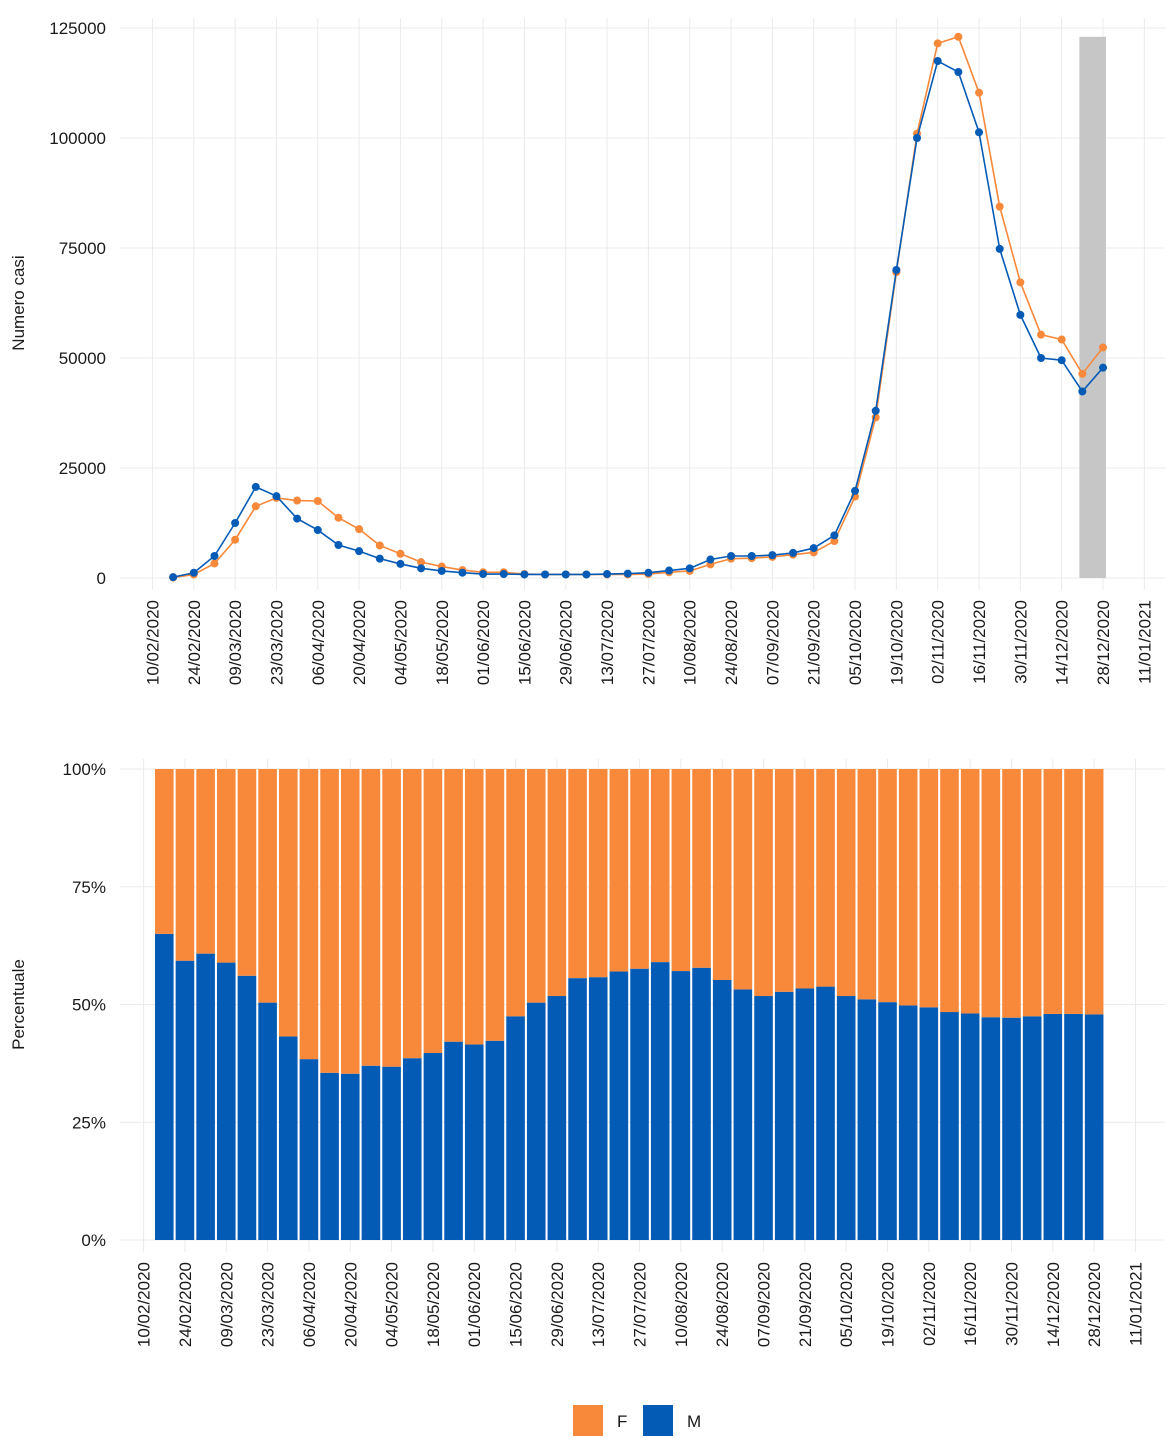 The height and width of the screenshot is (1438, 1168). What do you see at coordinates (101, 578) in the screenshot?
I see `y-tick-label: 0` at bounding box center [101, 578].